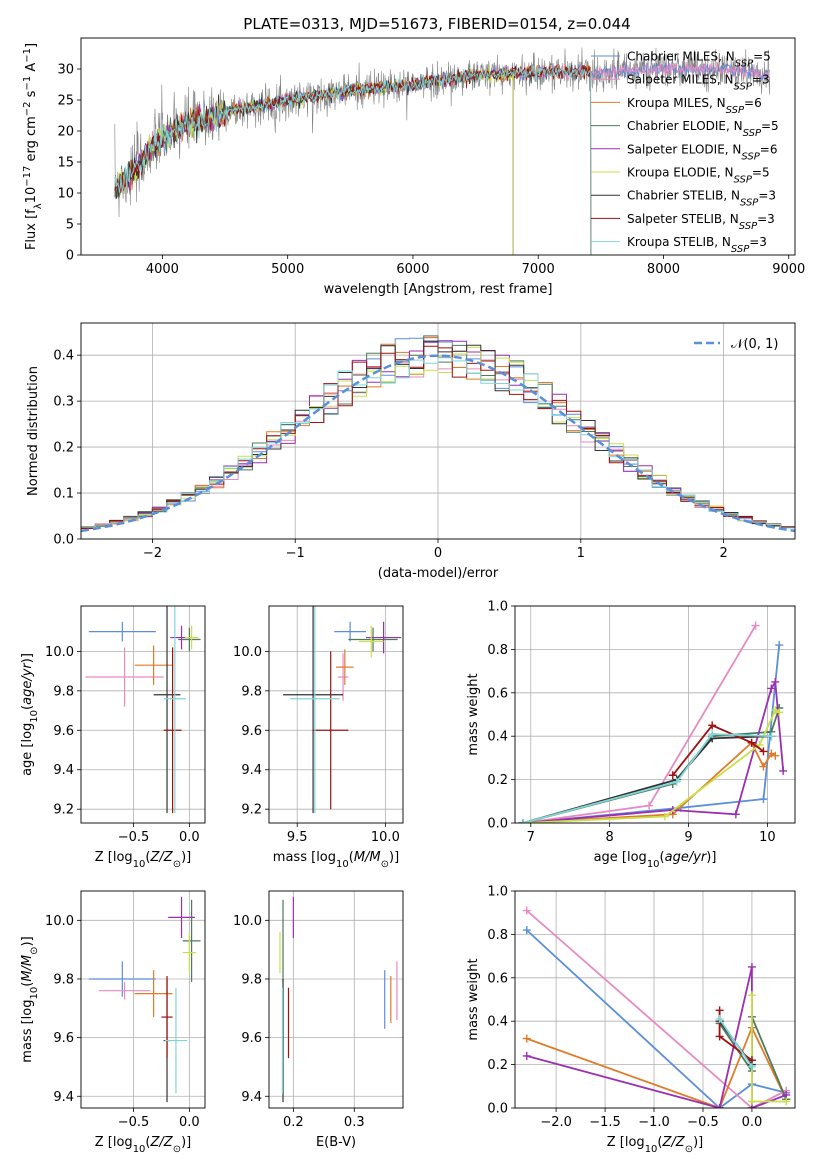 Image resolution: width=819 pixels, height=1170 pixels. I want to click on x-tick-label: −2.0, so click(556, 1122).